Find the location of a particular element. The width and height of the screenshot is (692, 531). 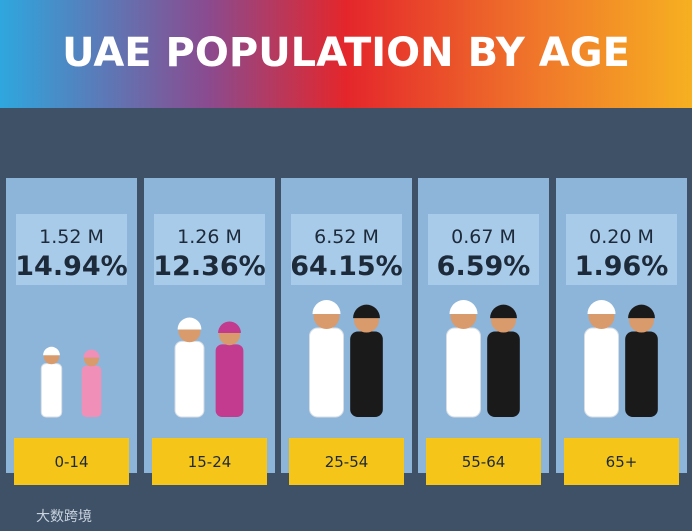

age-group: 25-54 is located at coordinates (347, 462).